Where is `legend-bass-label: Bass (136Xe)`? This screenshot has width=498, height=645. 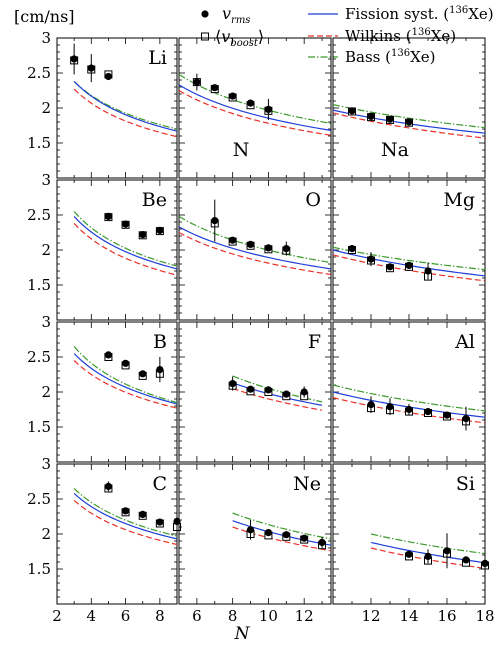 legend-bass-label: Bass (136Xe) is located at coordinates (390, 57).